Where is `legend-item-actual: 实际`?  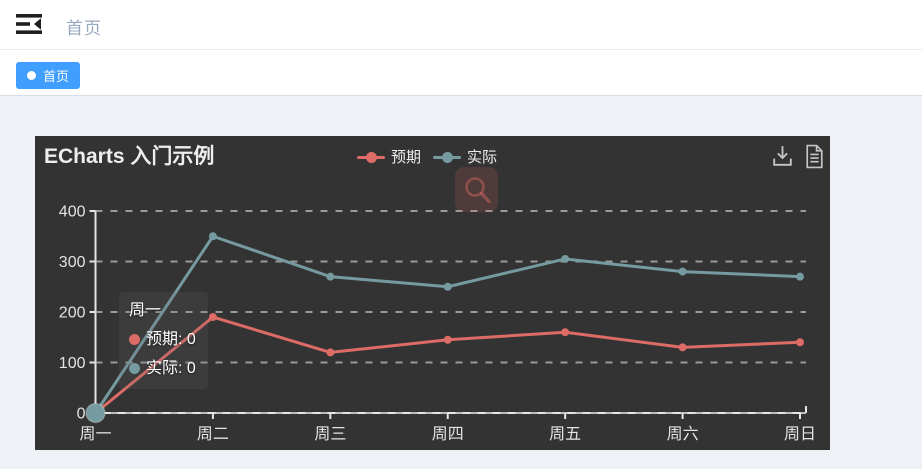
legend-item-actual: 实际 is located at coordinates (465, 156).